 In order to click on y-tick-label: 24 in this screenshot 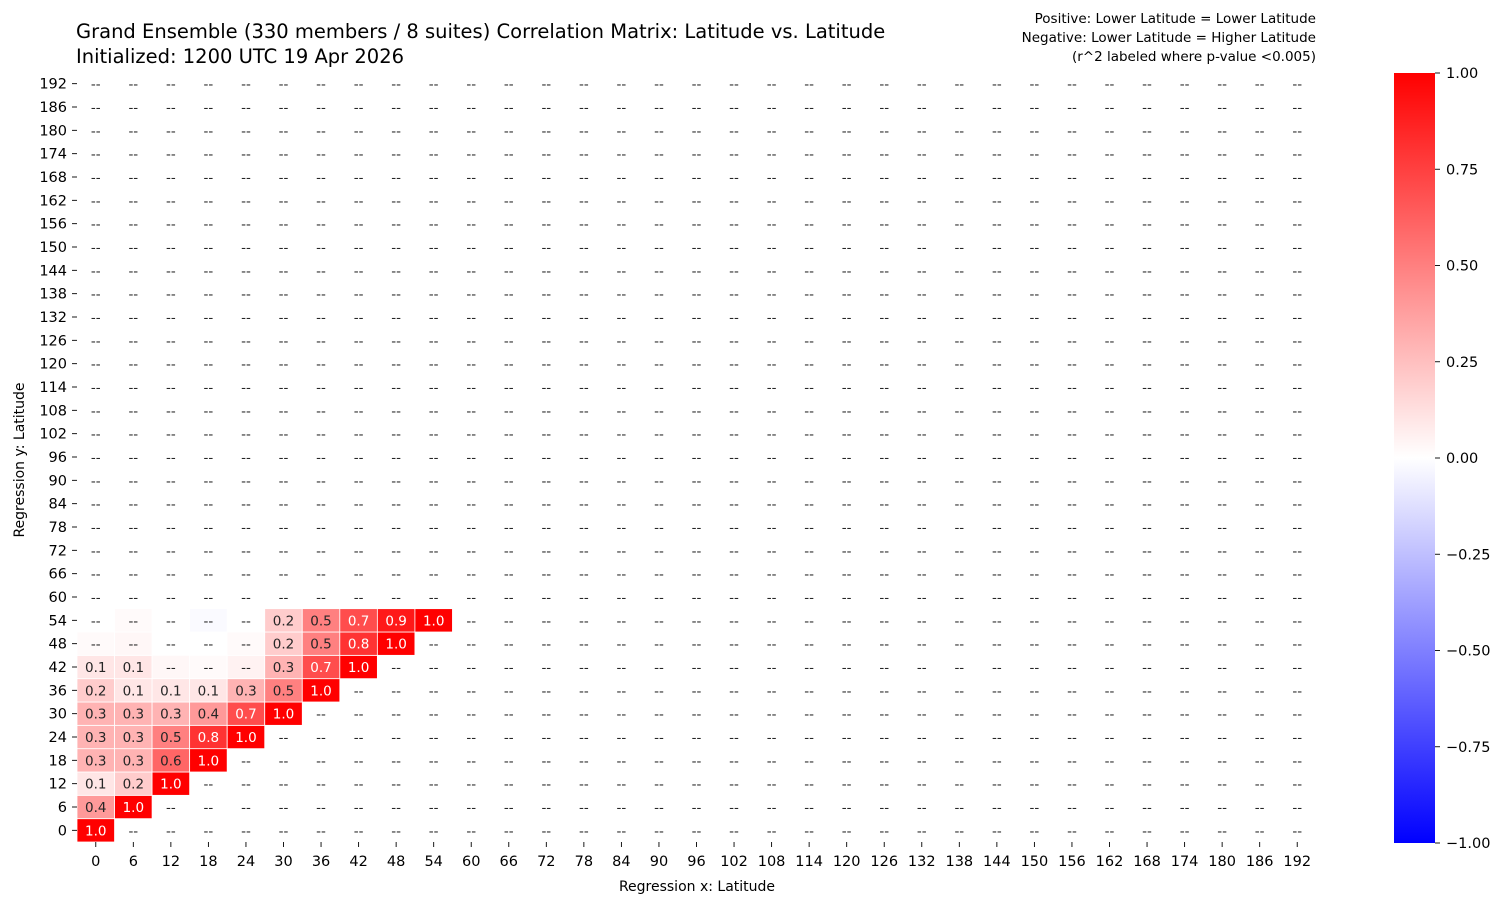, I will do `click(58, 738)`.